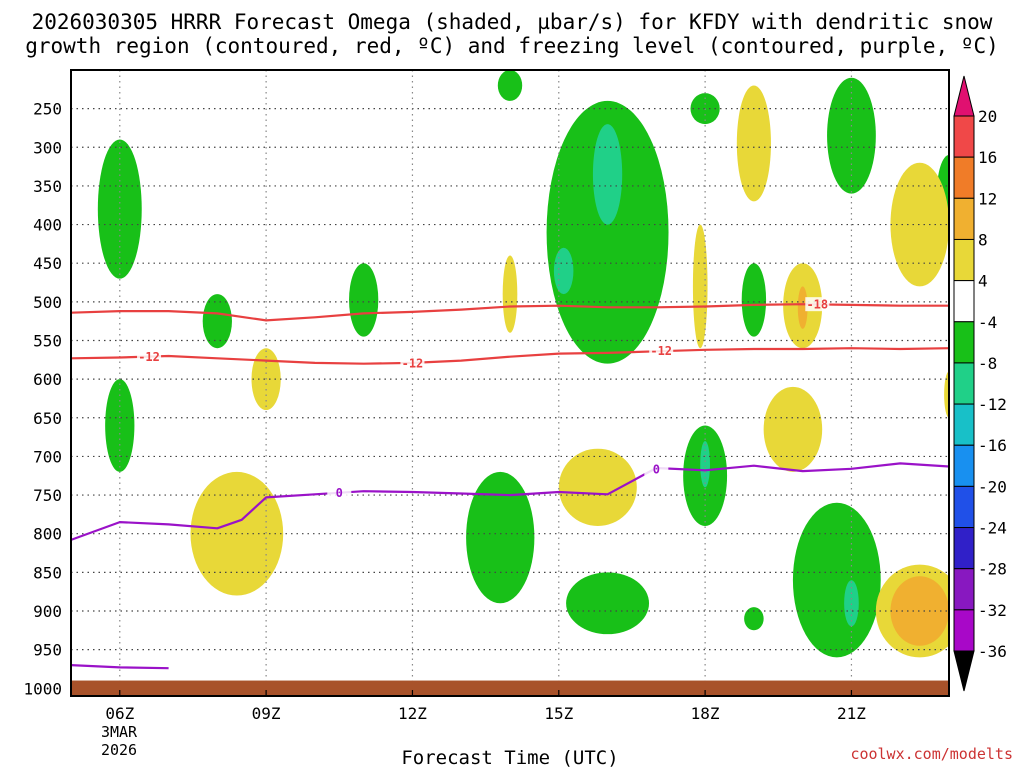 The image size is (1024, 768). Describe the element at coordinates (509, 757) in the screenshot. I see `x-axis-title: Forecast Time (UTC)` at that location.